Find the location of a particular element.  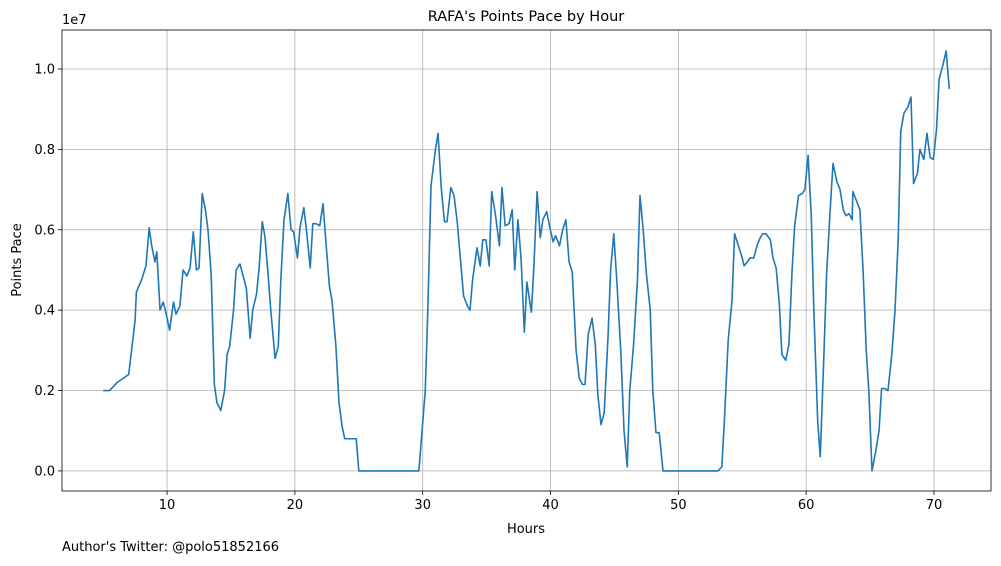

y-tick-label: 1.0 is located at coordinates (44, 69).